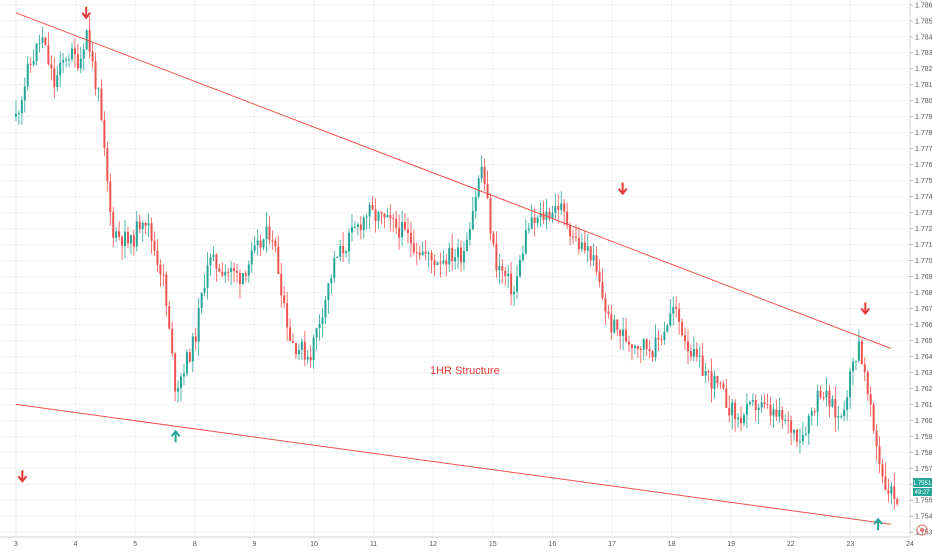  Describe the element at coordinates (791, 544) in the screenshot. I see `x-tick-label: 22` at that location.